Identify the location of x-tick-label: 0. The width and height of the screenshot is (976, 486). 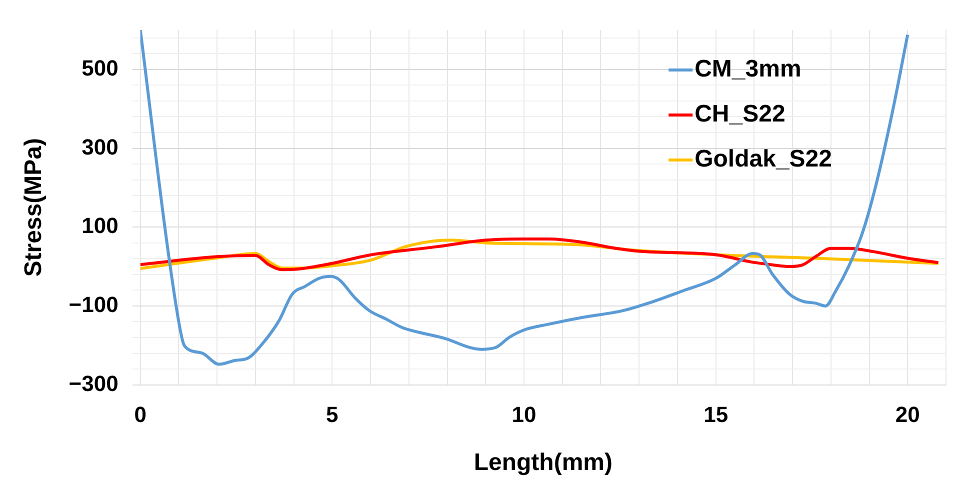
(140, 415).